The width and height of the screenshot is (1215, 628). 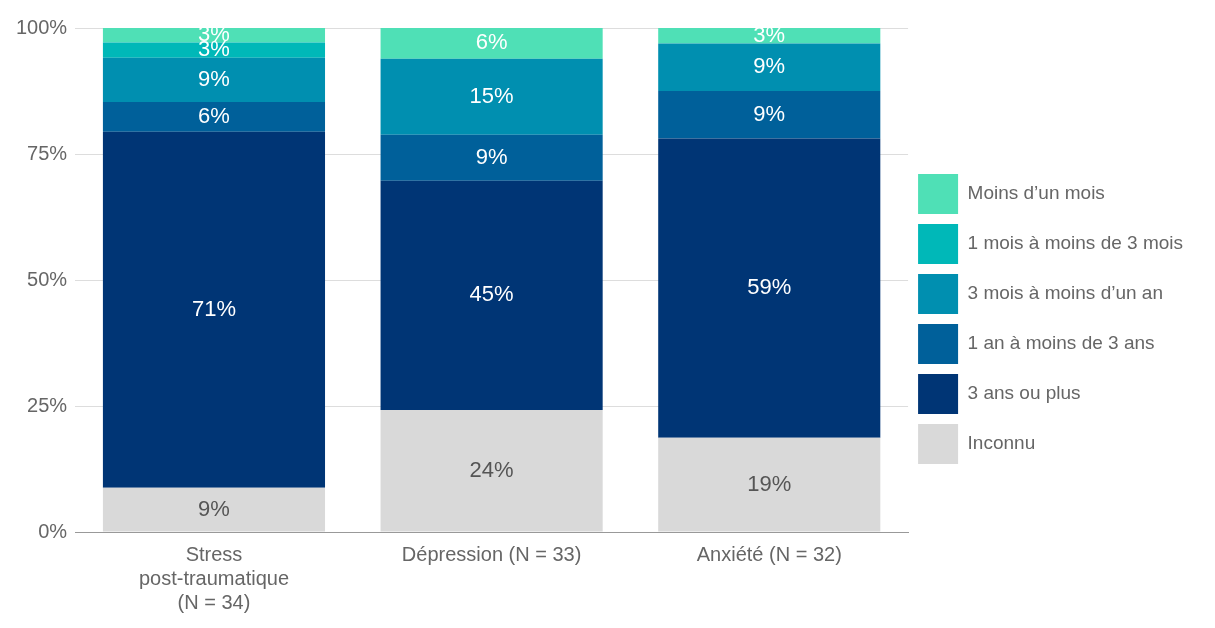 I want to click on legend-label: 3 mois à moins d’un an, so click(x=1065, y=293).